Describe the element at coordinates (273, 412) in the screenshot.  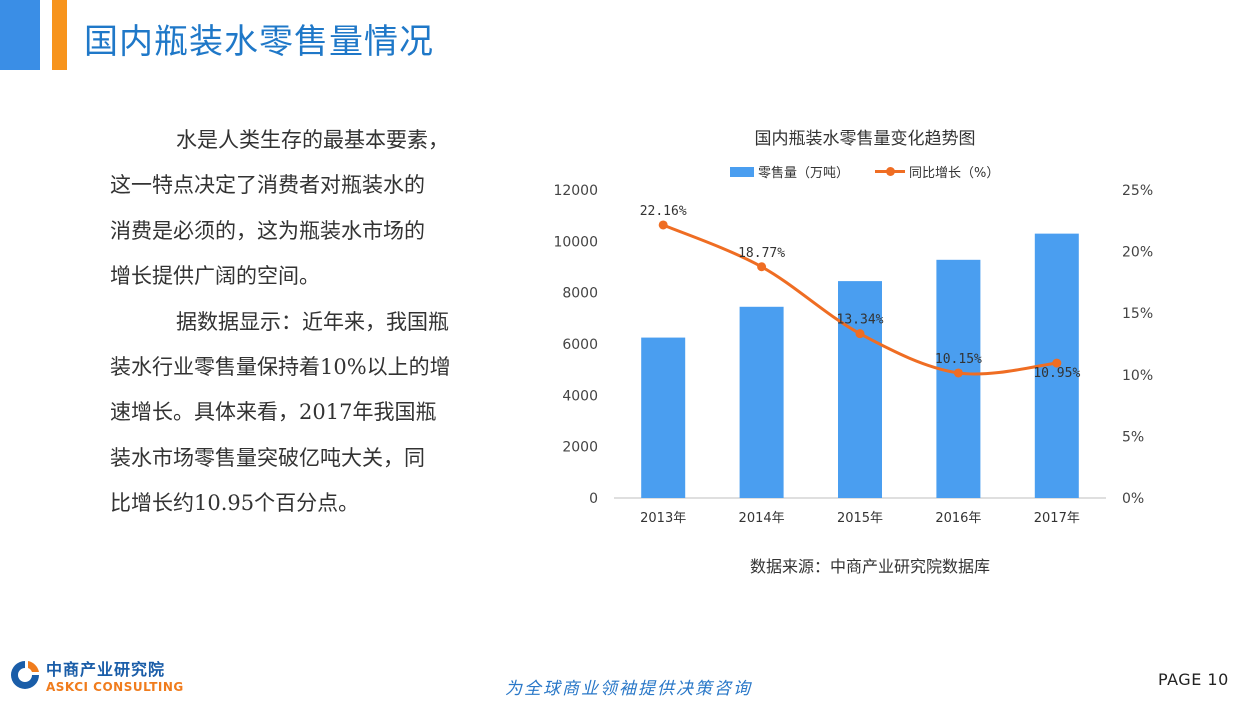
I see `text-line: 速增长。具体来看，2017年我国瓶` at that location.